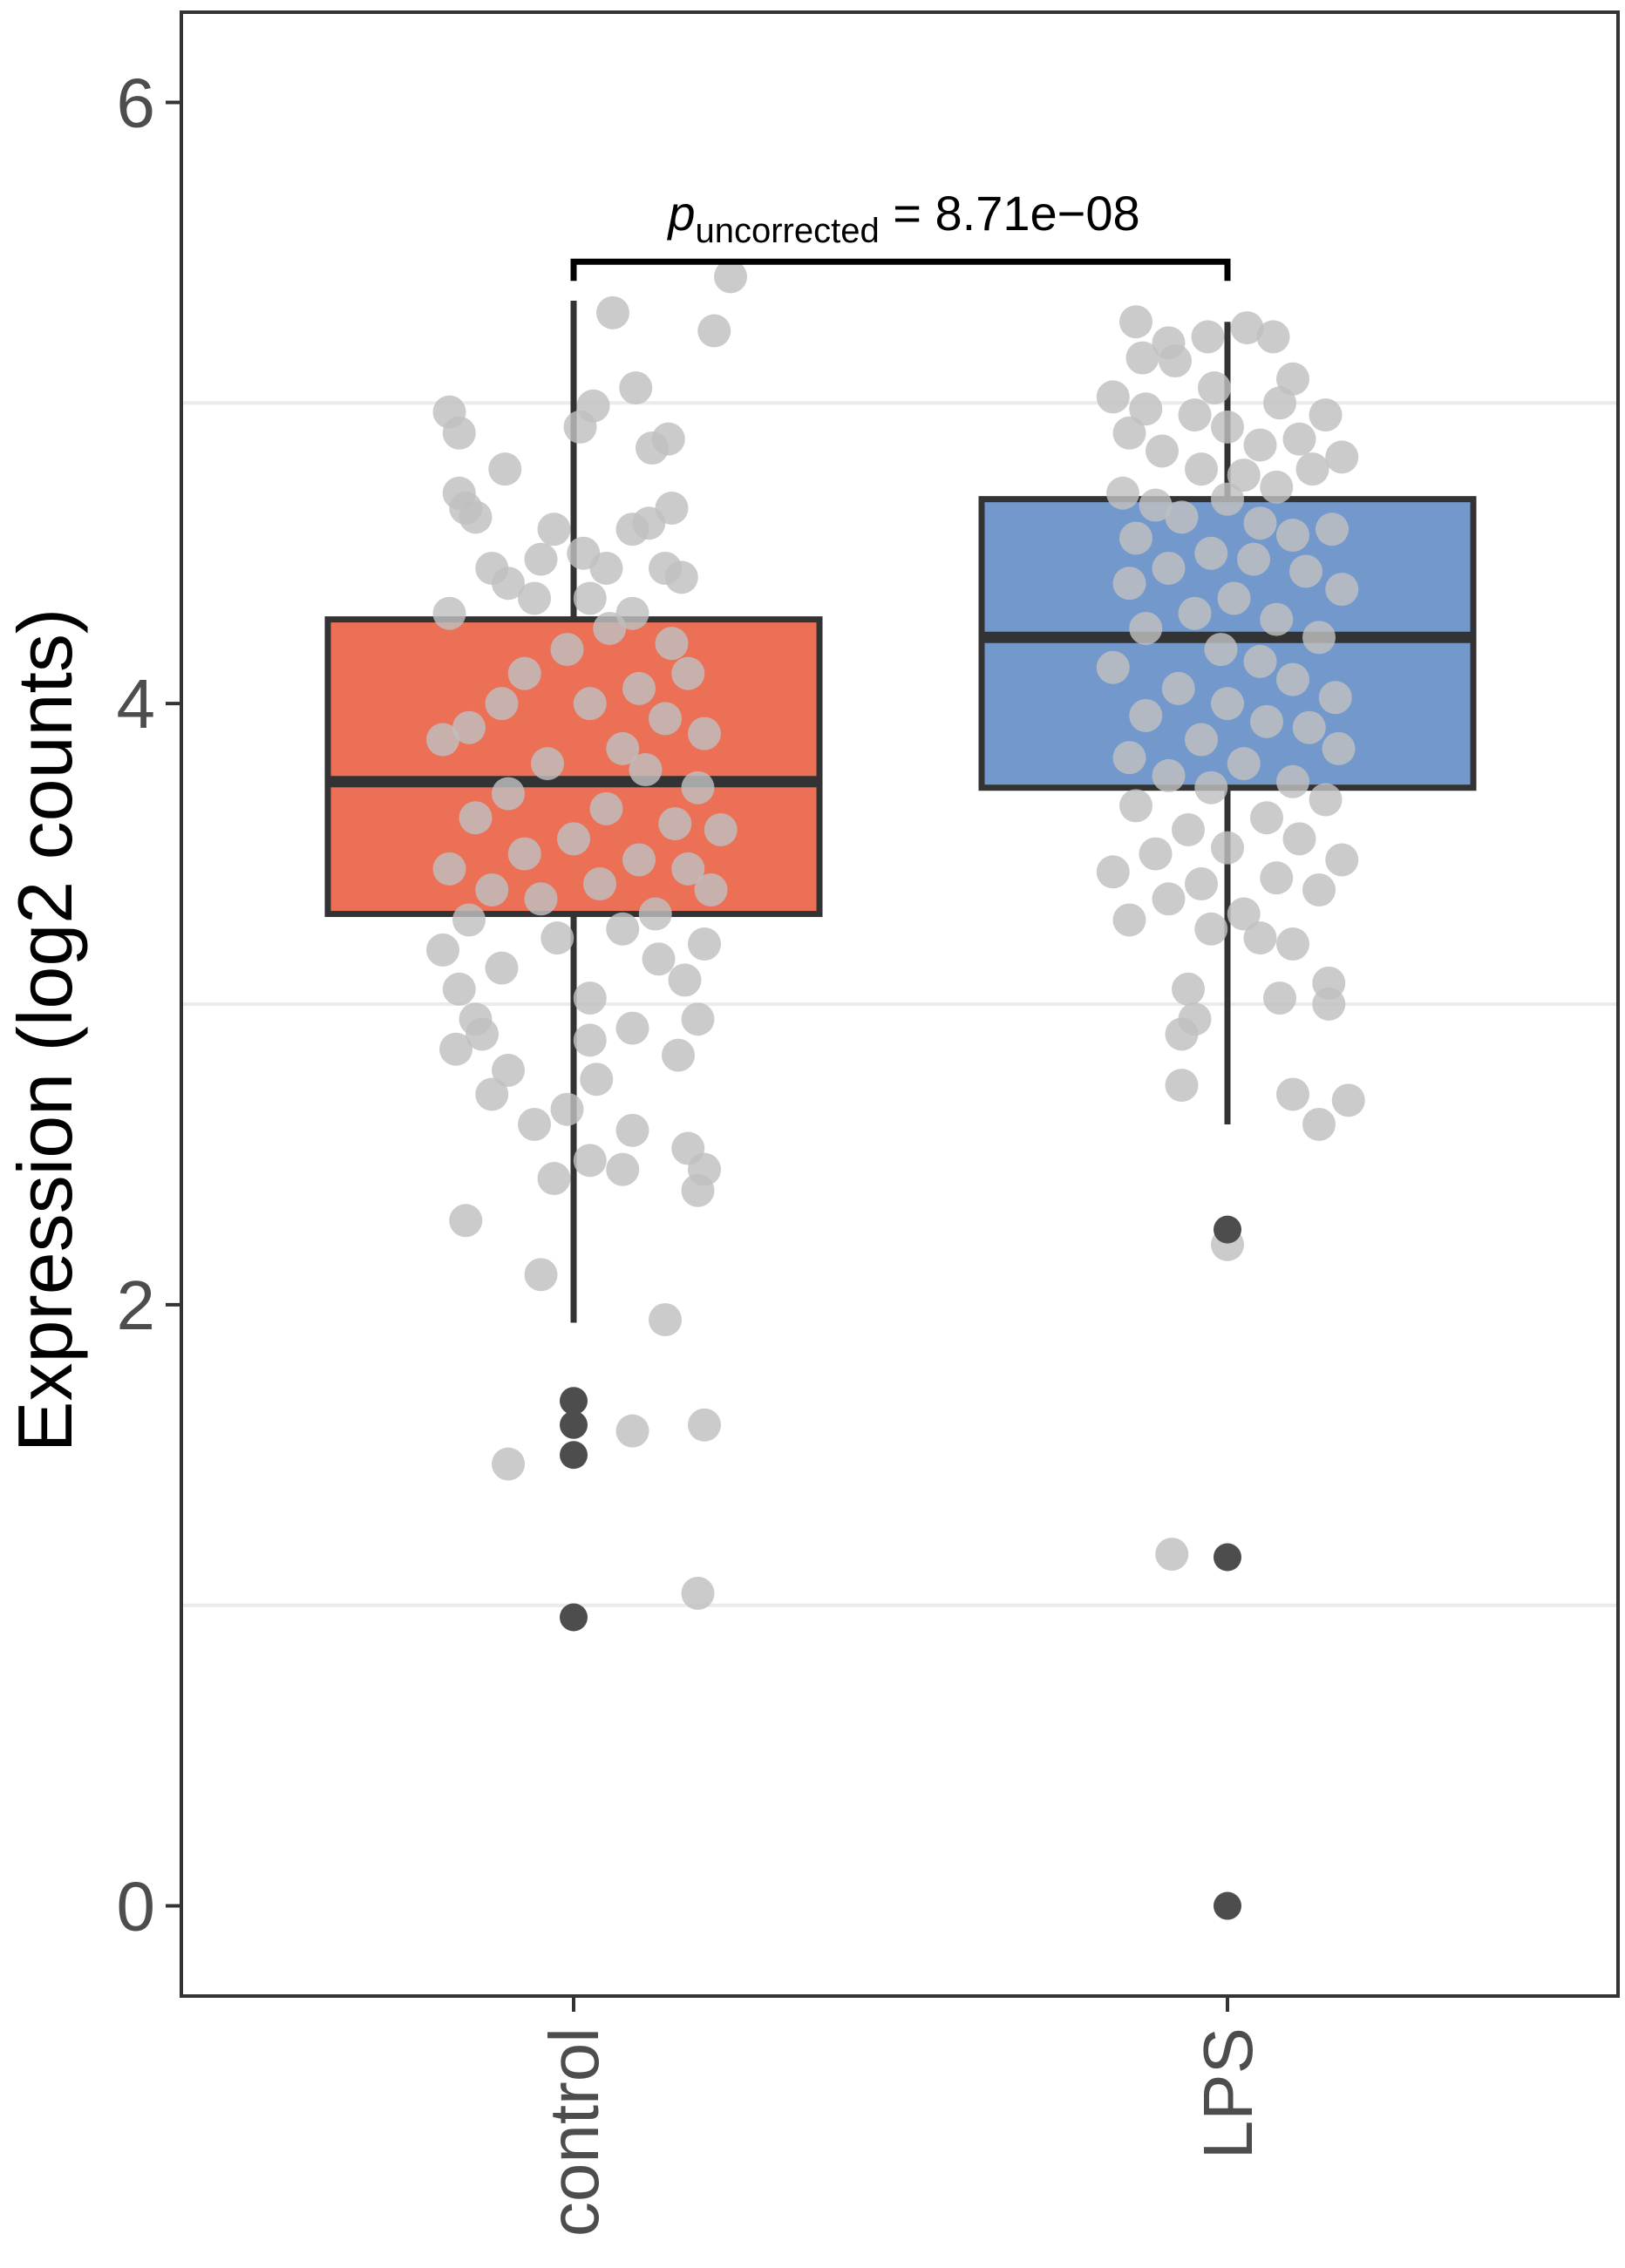 The width and height of the screenshot is (1625, 2268). What do you see at coordinates (136, 704) in the screenshot?
I see `y-tick-label: 4` at bounding box center [136, 704].